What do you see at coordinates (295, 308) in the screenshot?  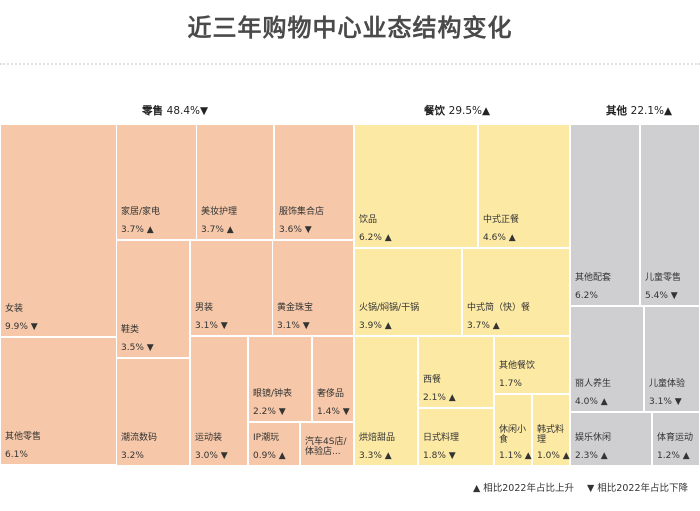 I see `tile-name: 黄金珠宝` at bounding box center [295, 308].